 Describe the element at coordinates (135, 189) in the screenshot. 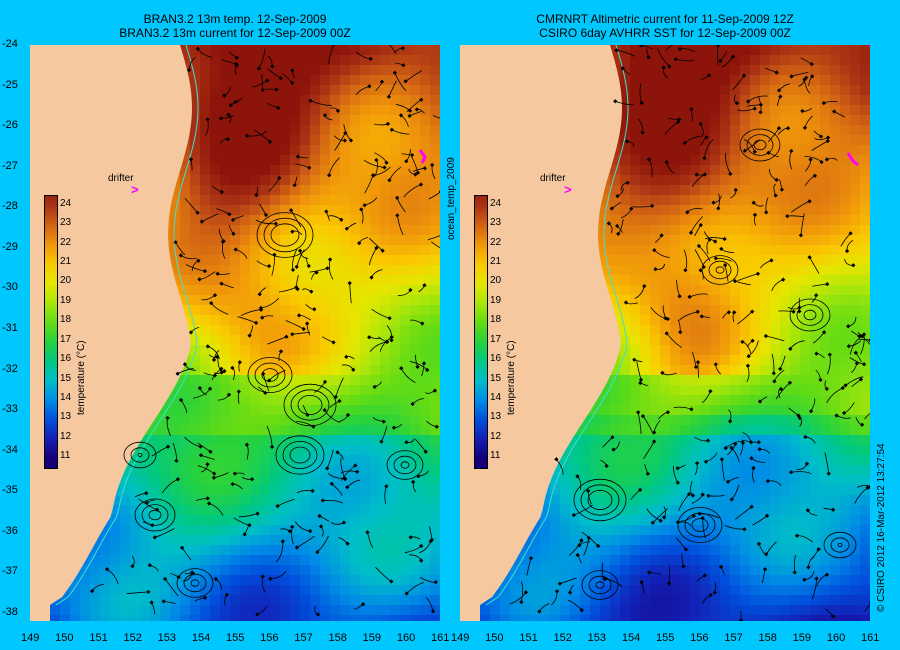

I see `drifter-marker: >` at that location.